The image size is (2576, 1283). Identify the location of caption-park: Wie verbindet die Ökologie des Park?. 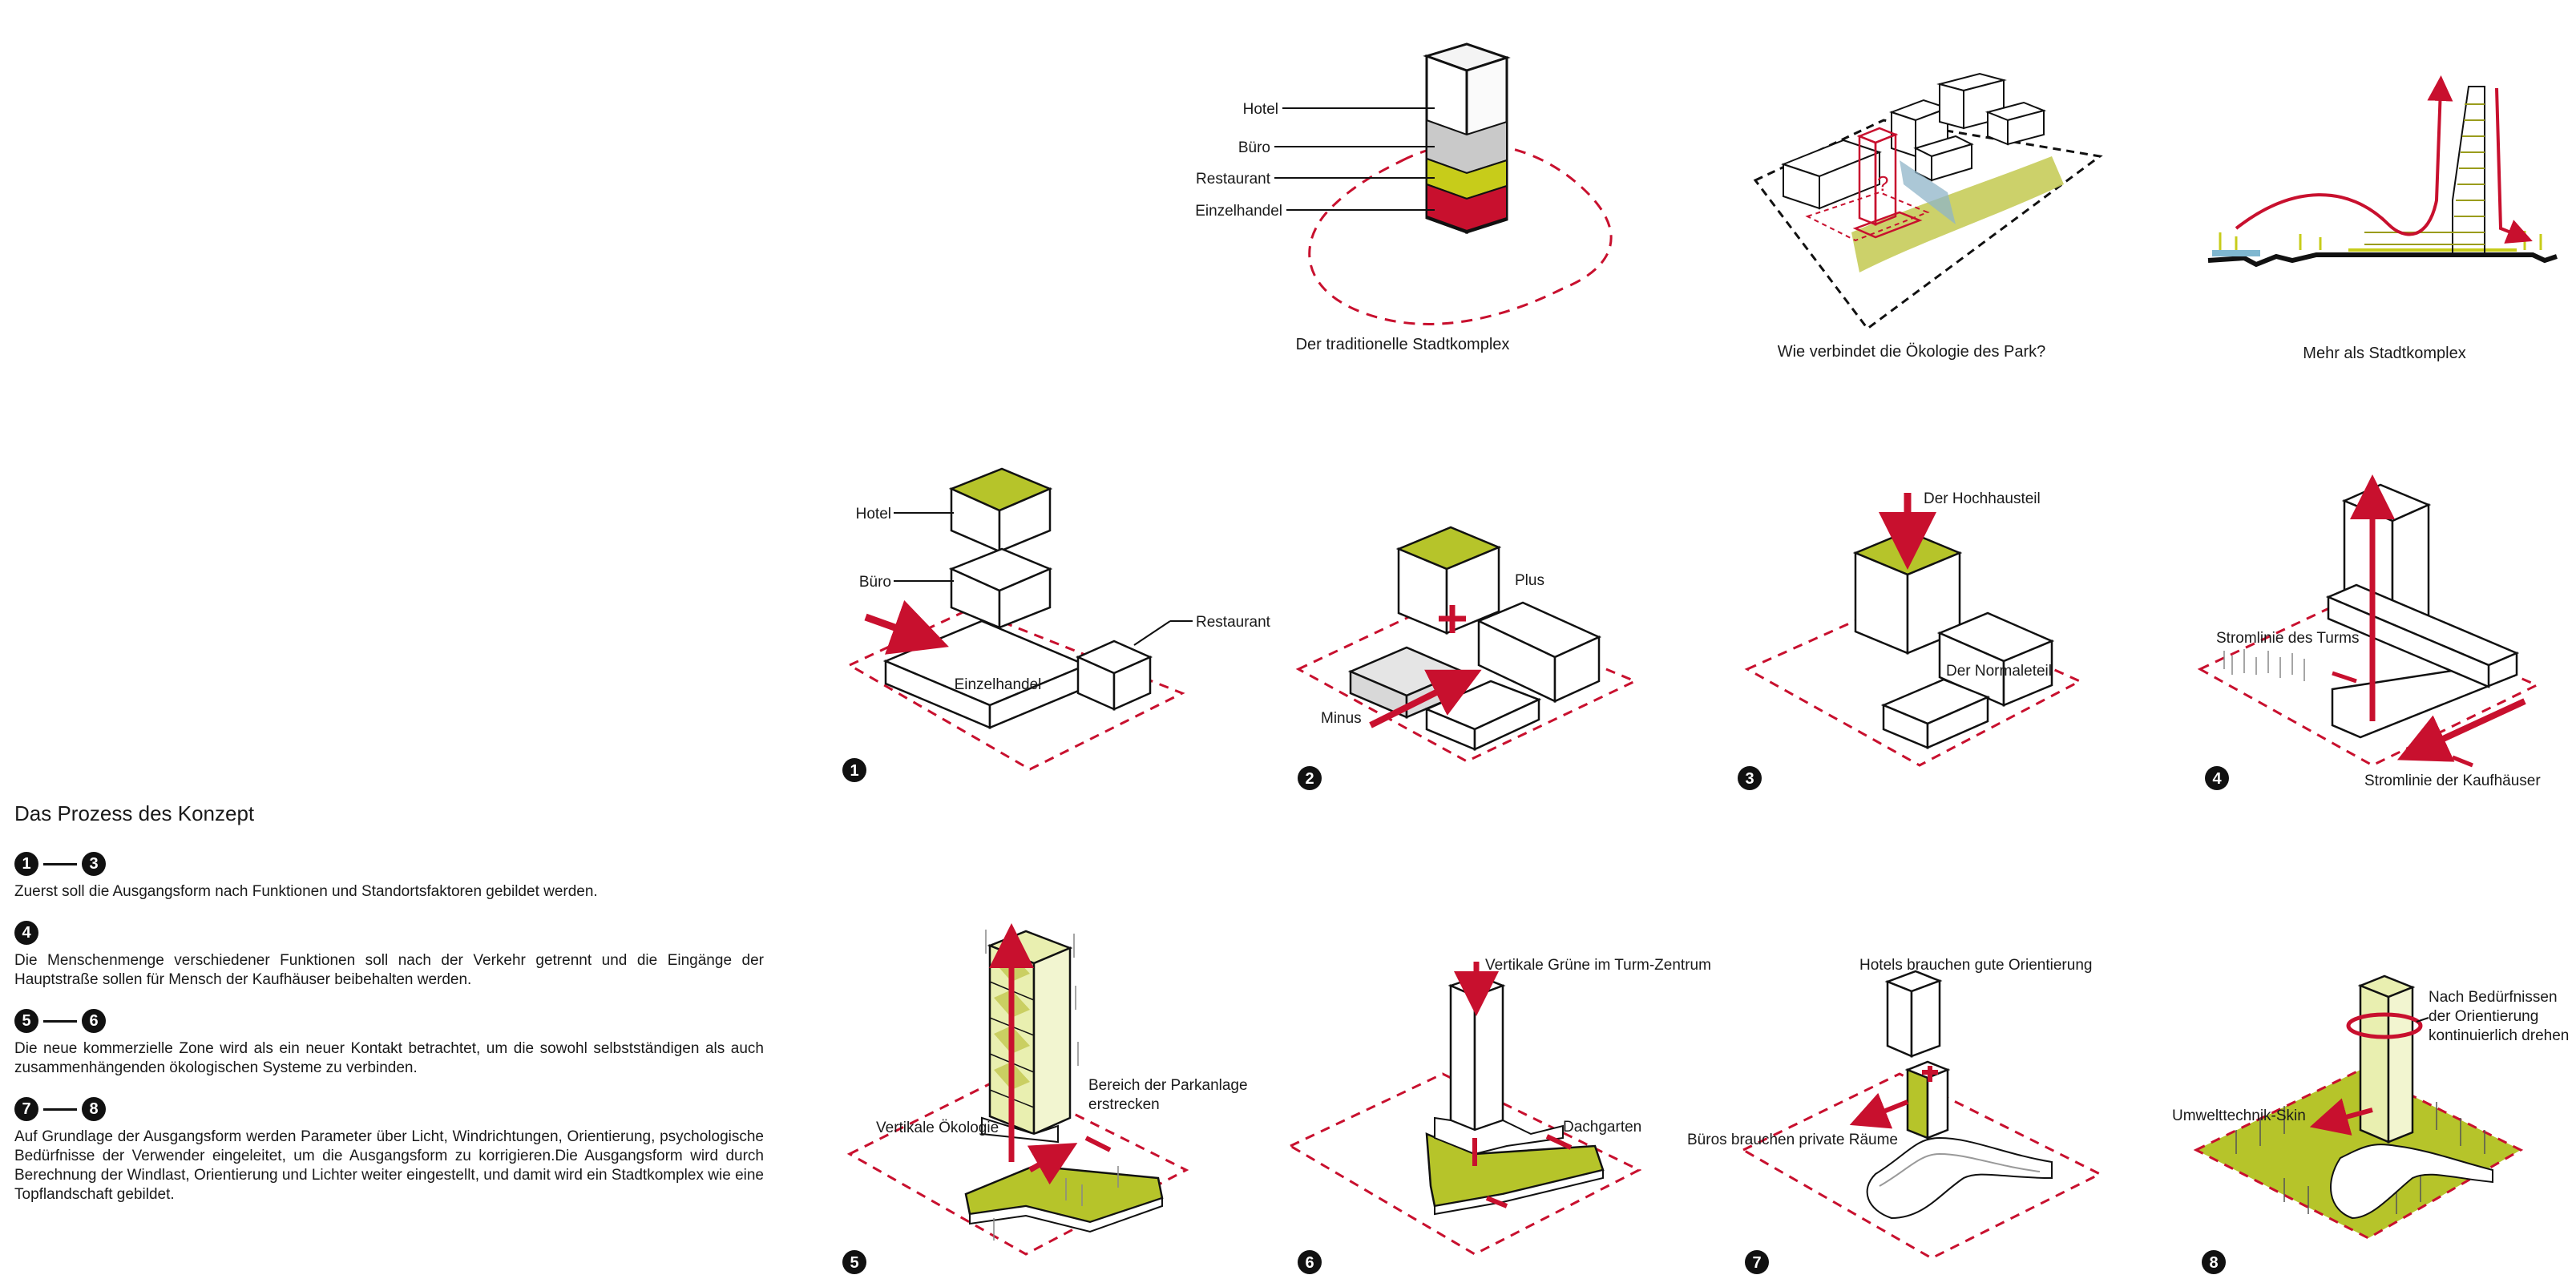
(1912, 352).